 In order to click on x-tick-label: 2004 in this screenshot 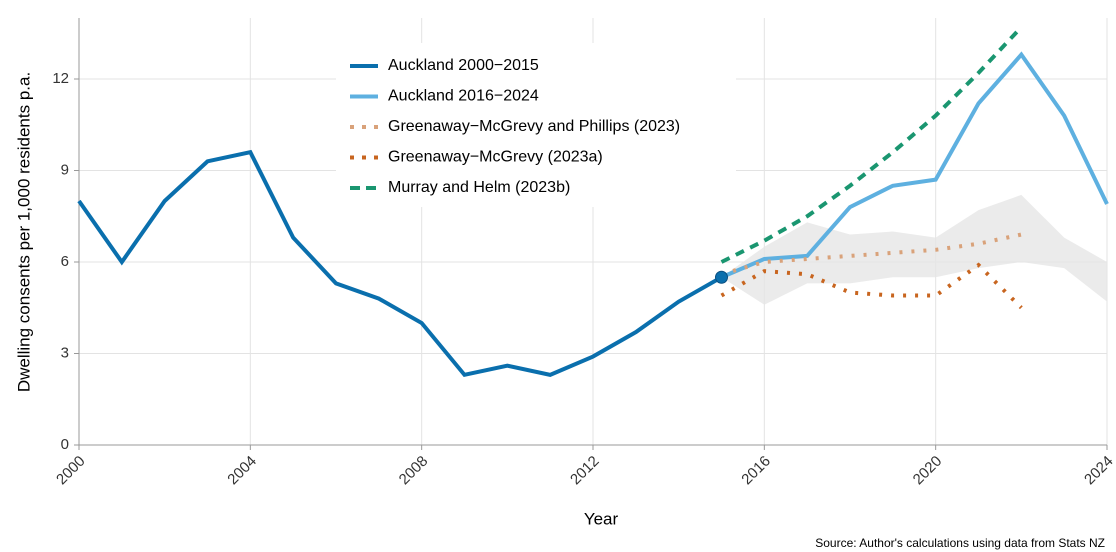, I will do `click(242, 471)`.